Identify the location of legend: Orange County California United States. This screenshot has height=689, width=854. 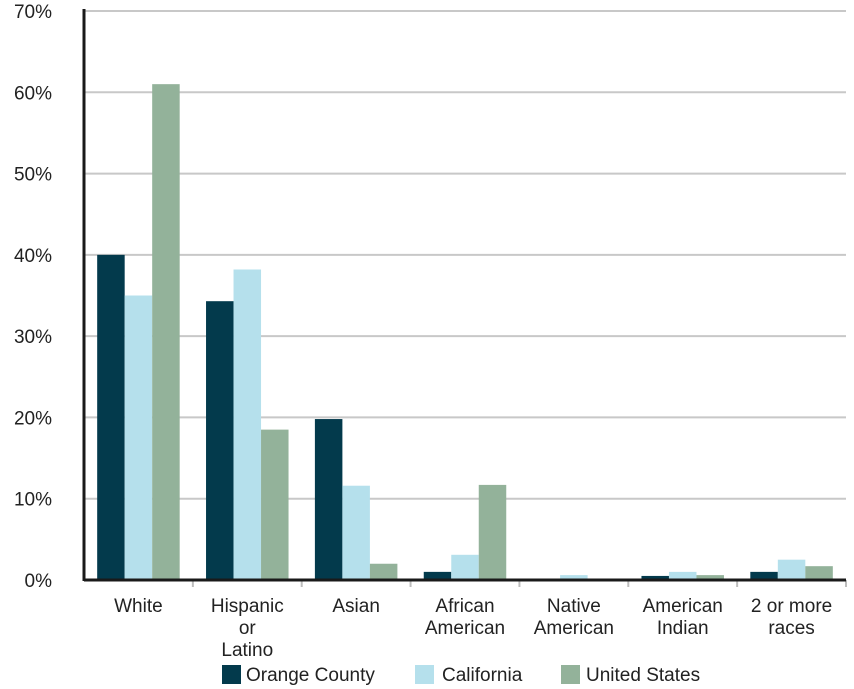
(461, 675).